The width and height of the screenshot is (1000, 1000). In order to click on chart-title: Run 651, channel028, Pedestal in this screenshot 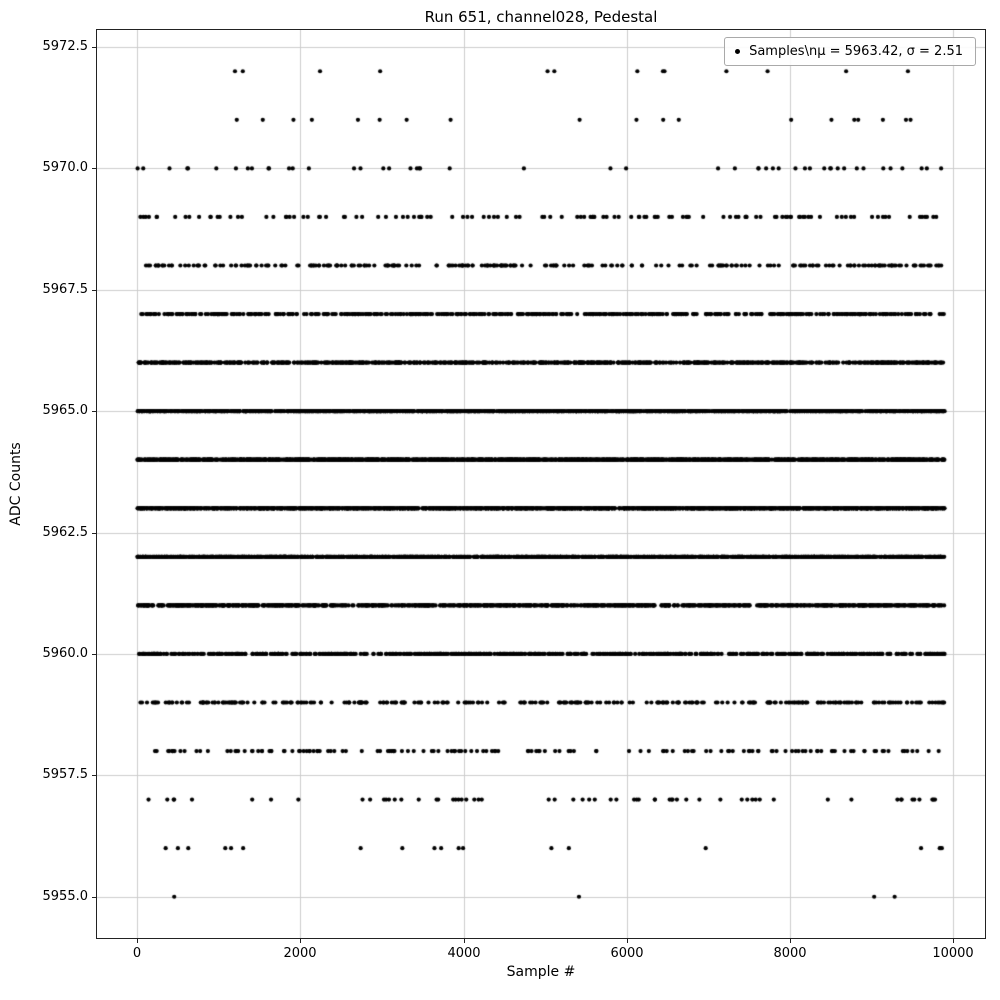, I will do `click(541, 17)`.